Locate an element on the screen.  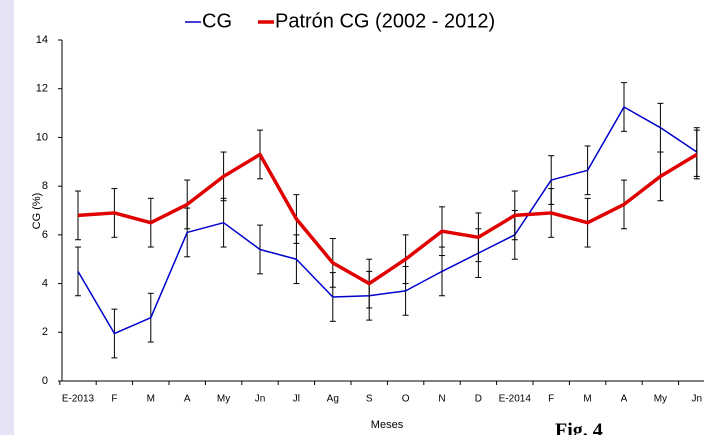
y-tick-label: 0 is located at coordinates (45, 381).